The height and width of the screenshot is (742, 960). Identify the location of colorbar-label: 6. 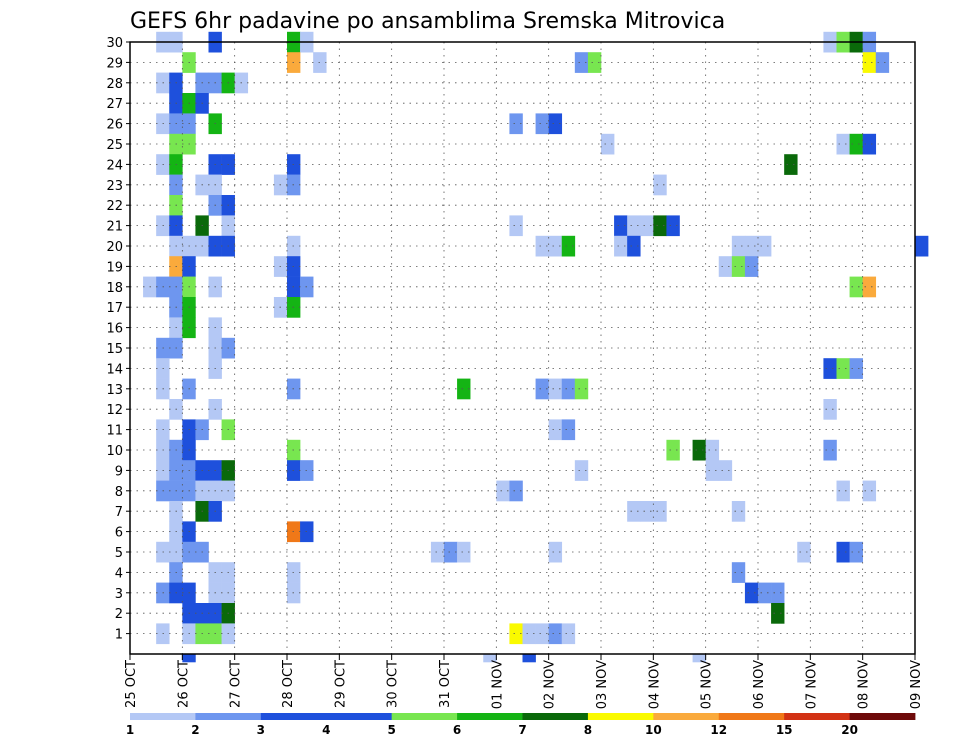
(457, 730).